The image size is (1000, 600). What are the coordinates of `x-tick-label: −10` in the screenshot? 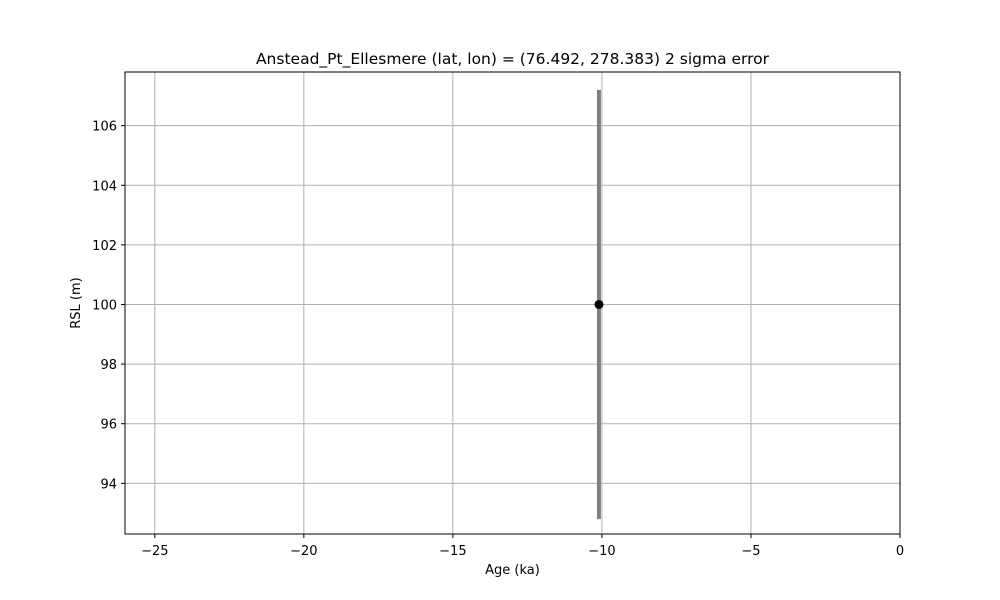 It's located at (601, 551).